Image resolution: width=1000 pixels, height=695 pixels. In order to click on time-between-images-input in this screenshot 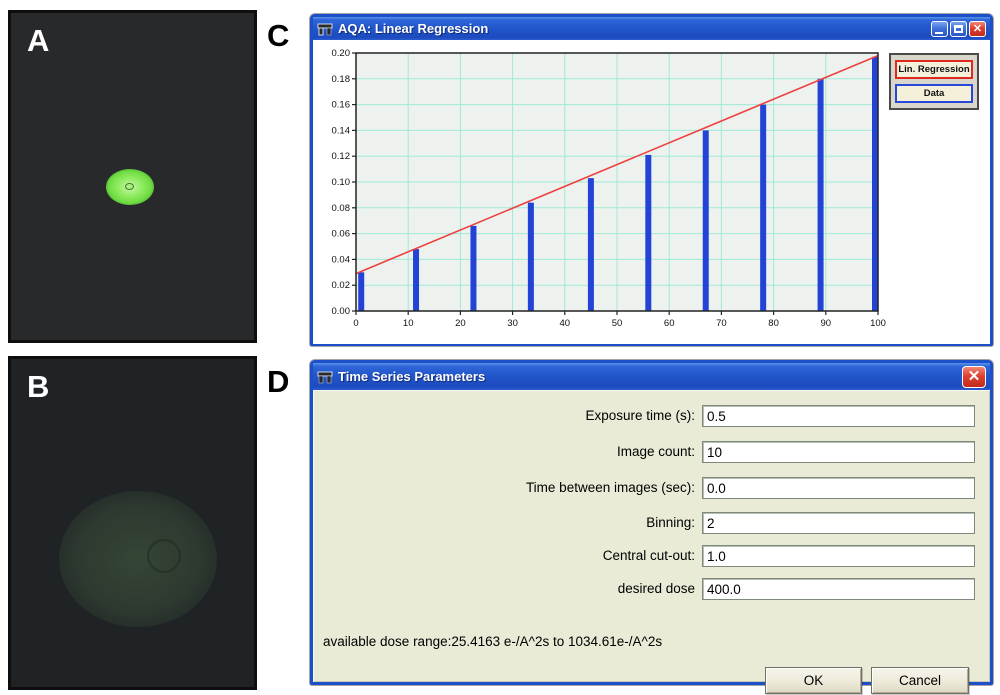, I will do `click(838, 488)`.